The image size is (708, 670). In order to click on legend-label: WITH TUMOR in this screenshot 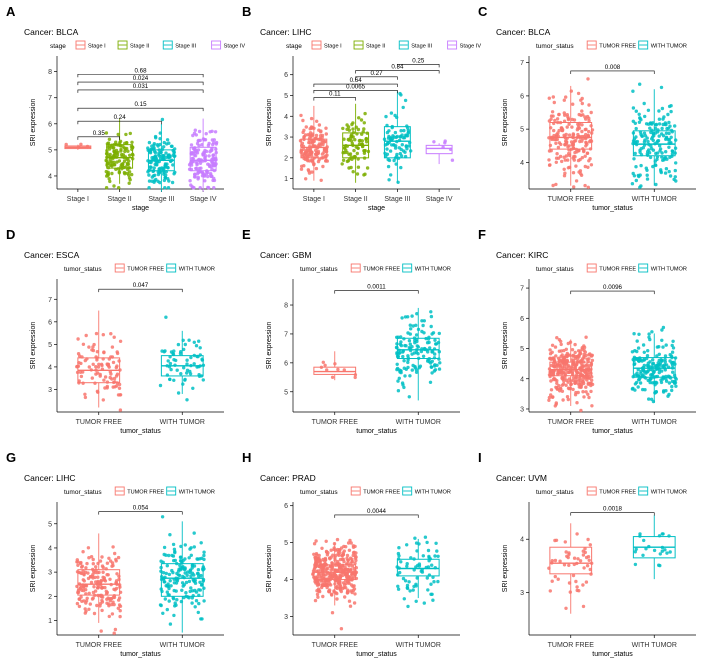, I will do `click(669, 493)`.